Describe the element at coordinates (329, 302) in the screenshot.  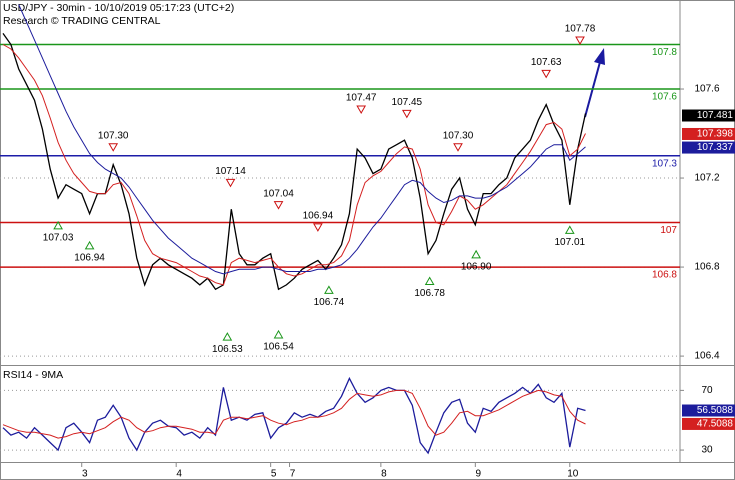
I see `low-label: 106.74` at that location.